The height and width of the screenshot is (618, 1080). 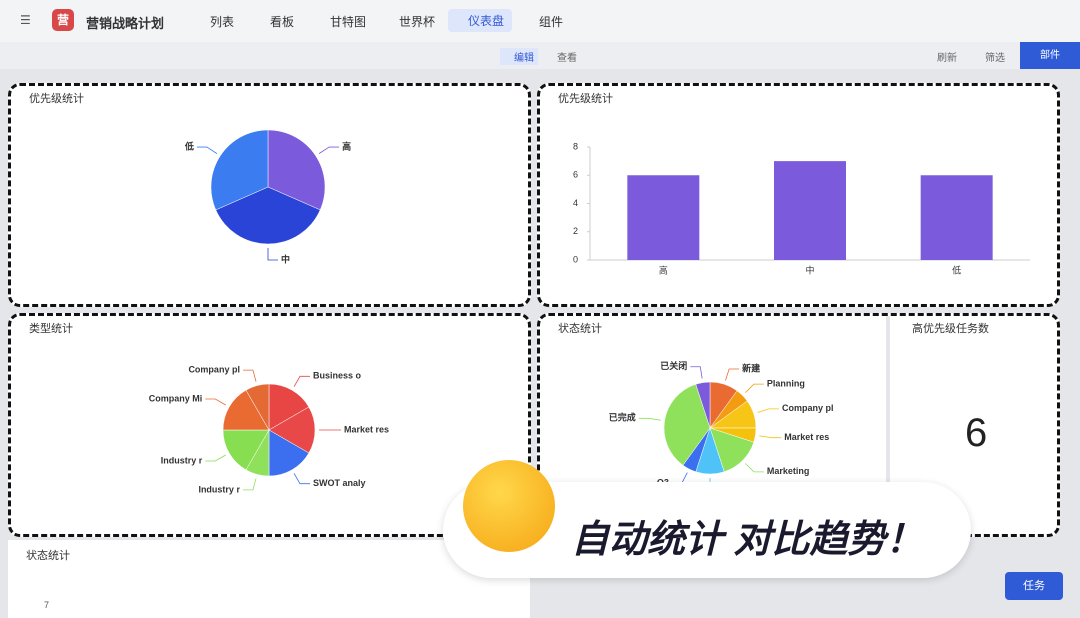 What do you see at coordinates (222, 22) in the screenshot?
I see `tab: 列表` at bounding box center [222, 22].